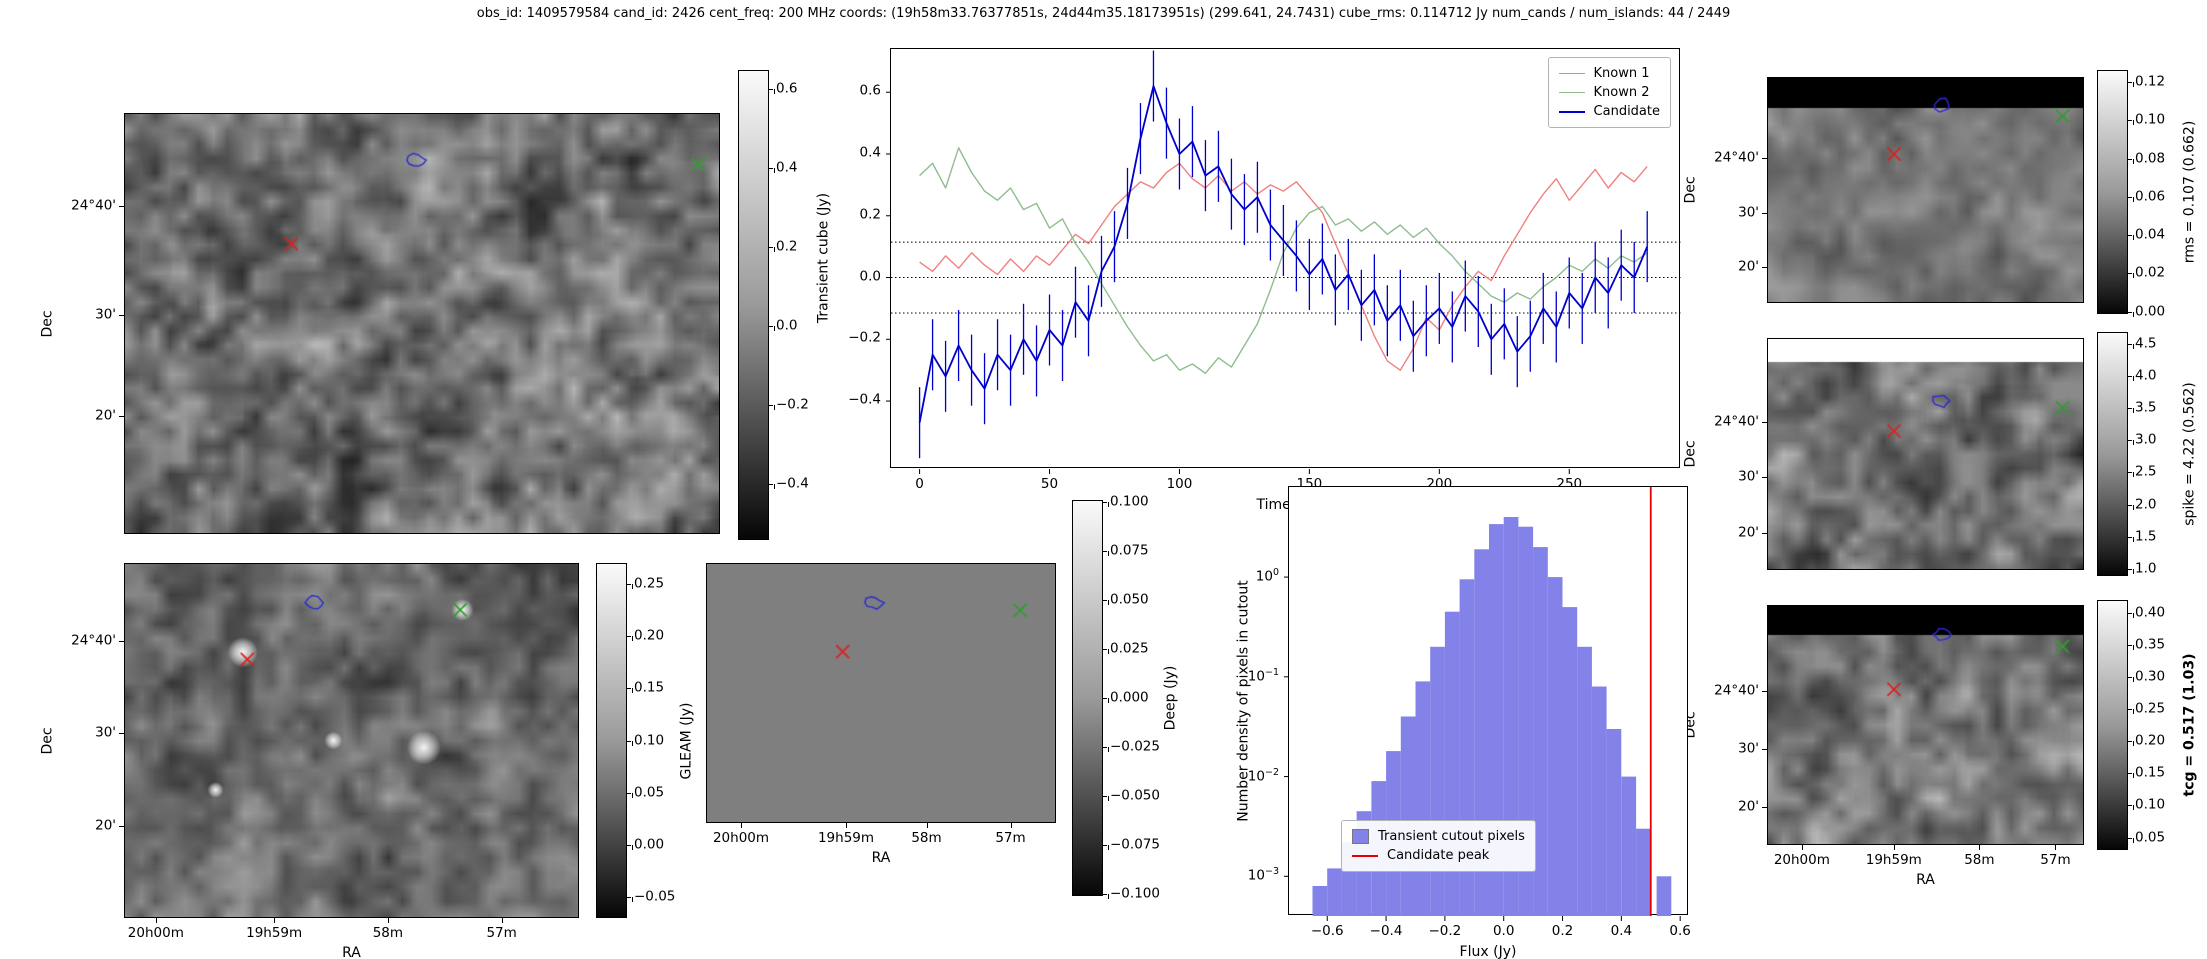  Describe the element at coordinates (1135, 795) in the screenshot. I see `colorbar-tick-label: −0.050` at that location.